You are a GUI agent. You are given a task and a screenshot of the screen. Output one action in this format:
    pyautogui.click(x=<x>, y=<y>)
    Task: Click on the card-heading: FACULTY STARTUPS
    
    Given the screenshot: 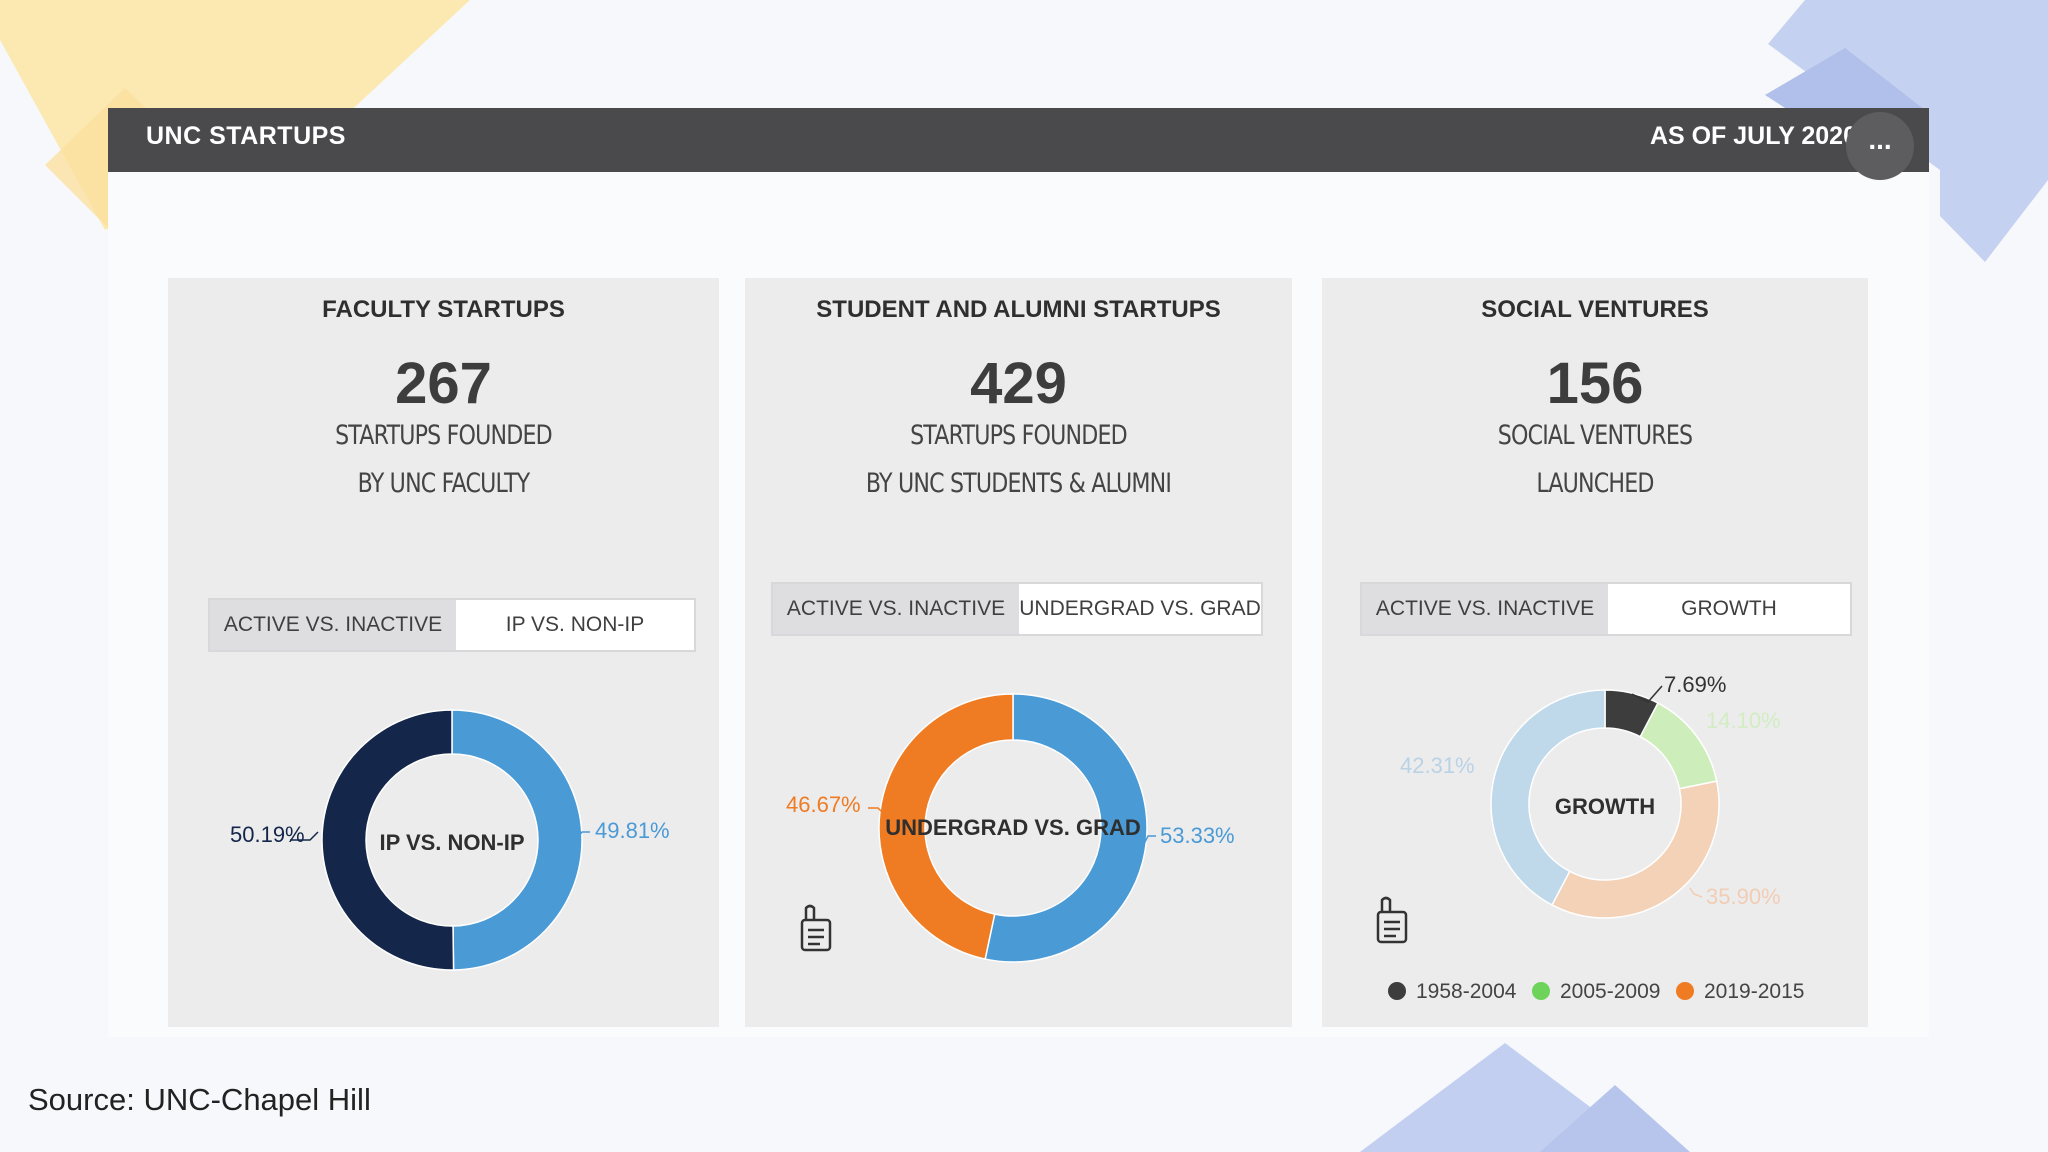 What is the action you would take?
    pyautogui.click(x=443, y=309)
    